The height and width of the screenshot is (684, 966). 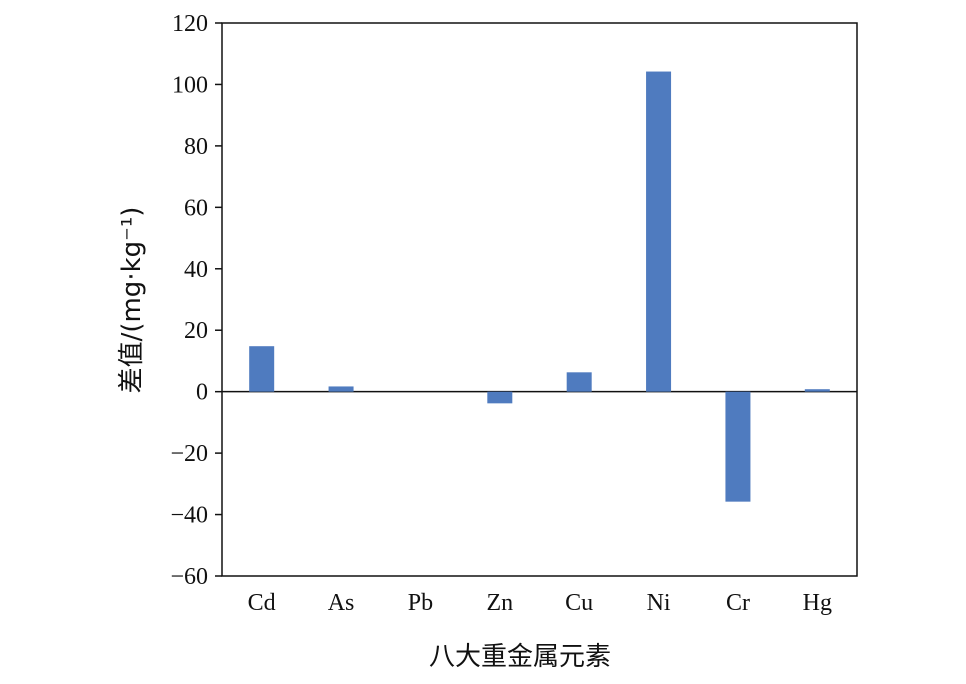 I want to click on y-tick-label: 20, so click(x=196, y=331).